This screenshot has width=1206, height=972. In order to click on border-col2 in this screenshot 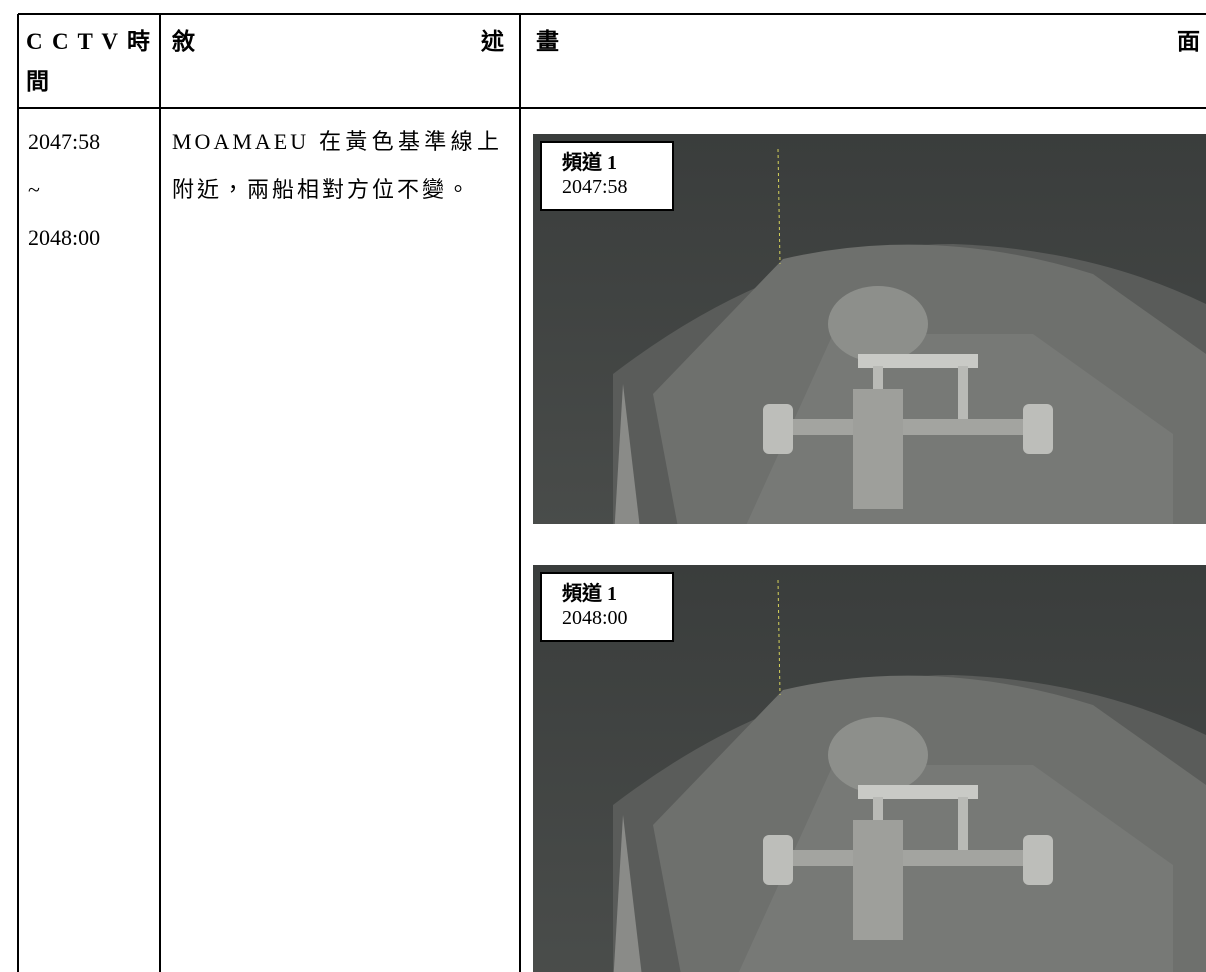, I will do `click(520, 493)`.